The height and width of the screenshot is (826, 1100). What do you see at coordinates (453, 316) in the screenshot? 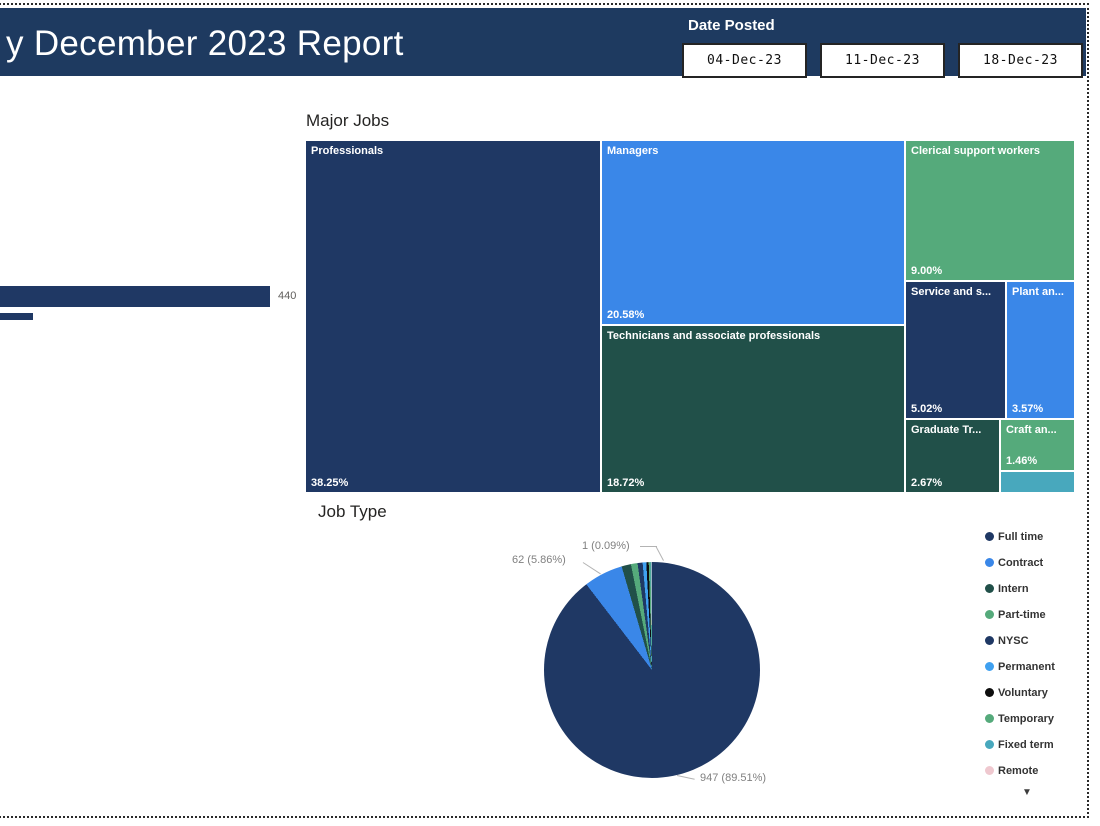
I see `treemap-segment: Professionals 38.25%` at bounding box center [453, 316].